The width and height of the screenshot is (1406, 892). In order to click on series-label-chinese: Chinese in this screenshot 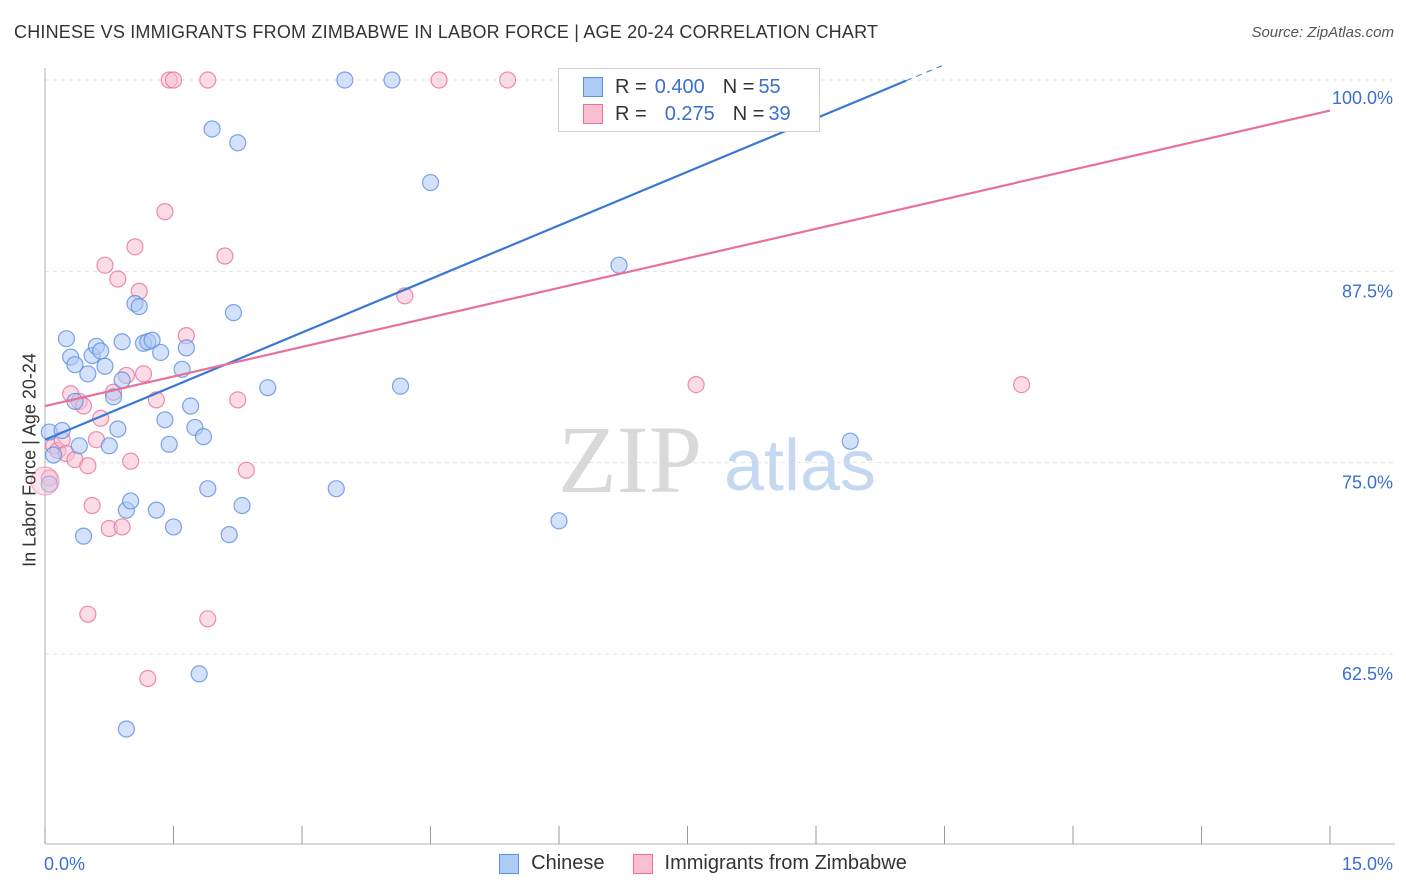, I will do `click(568, 863)`.